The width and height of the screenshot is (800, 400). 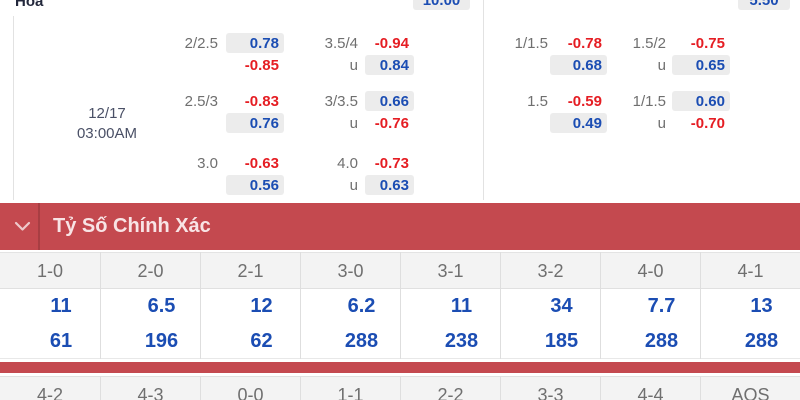 I want to click on odd-value: -0.83, so click(x=261, y=101).